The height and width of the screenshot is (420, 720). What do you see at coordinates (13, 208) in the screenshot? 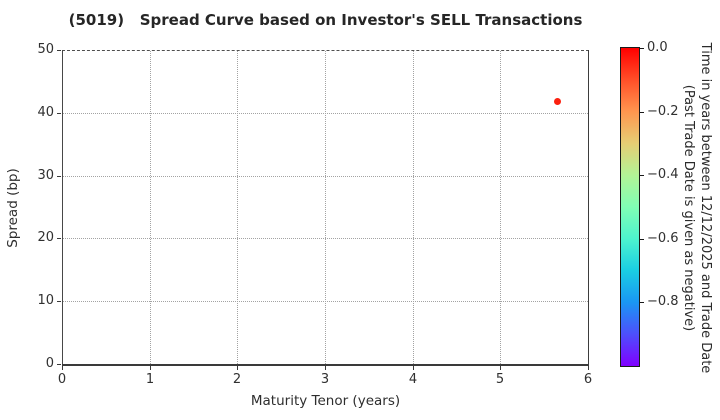
I see `y-axis-label: Spread (bp)` at bounding box center [13, 208].